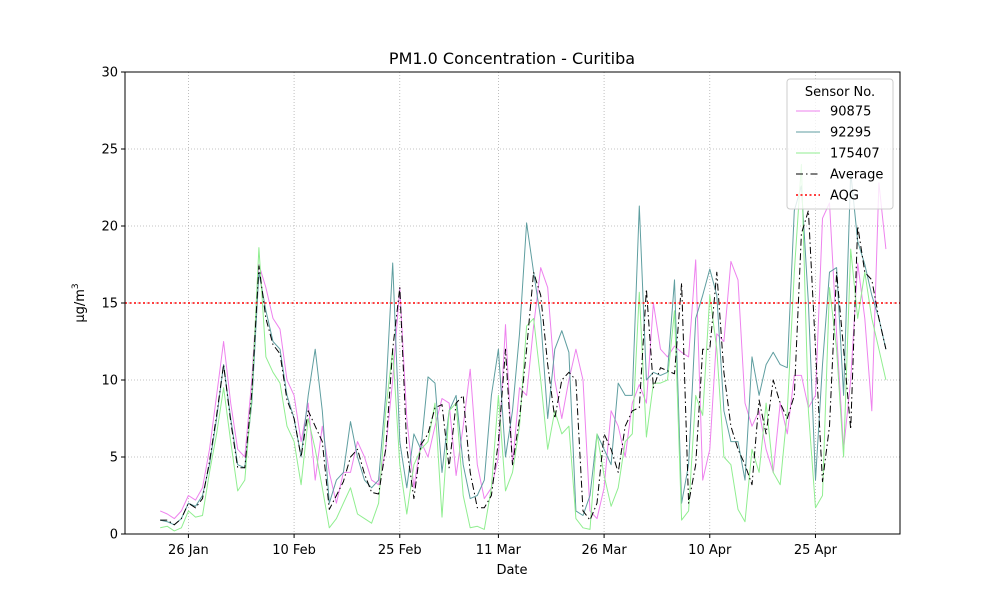 This screenshot has height=604, width=1000. I want to click on y-tick-label: 5, so click(114, 458).